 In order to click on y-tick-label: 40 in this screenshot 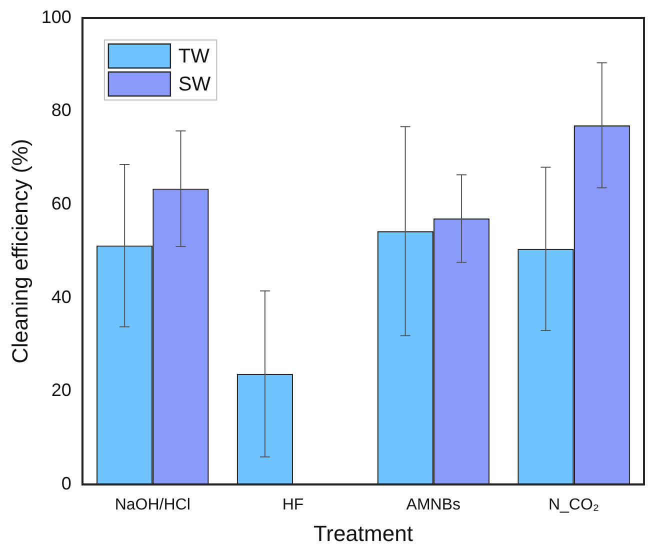, I will do `click(61, 296)`.